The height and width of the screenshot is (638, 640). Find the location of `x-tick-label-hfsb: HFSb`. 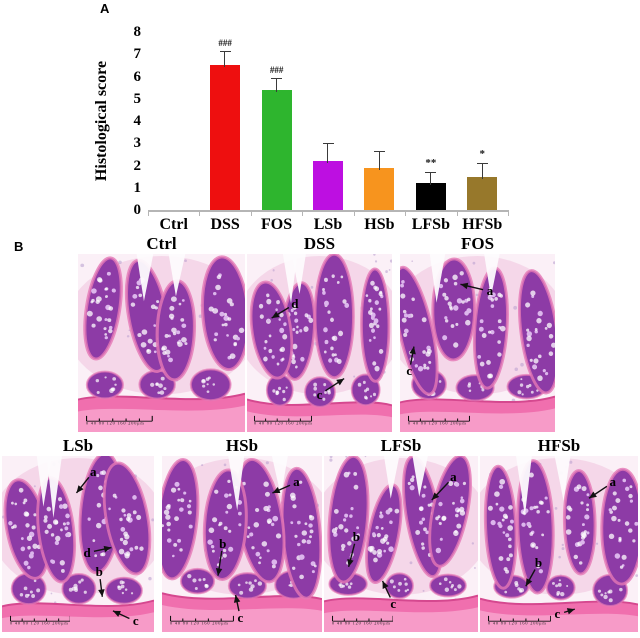

x-tick-label-hfsb: HFSb is located at coordinates (482, 224).